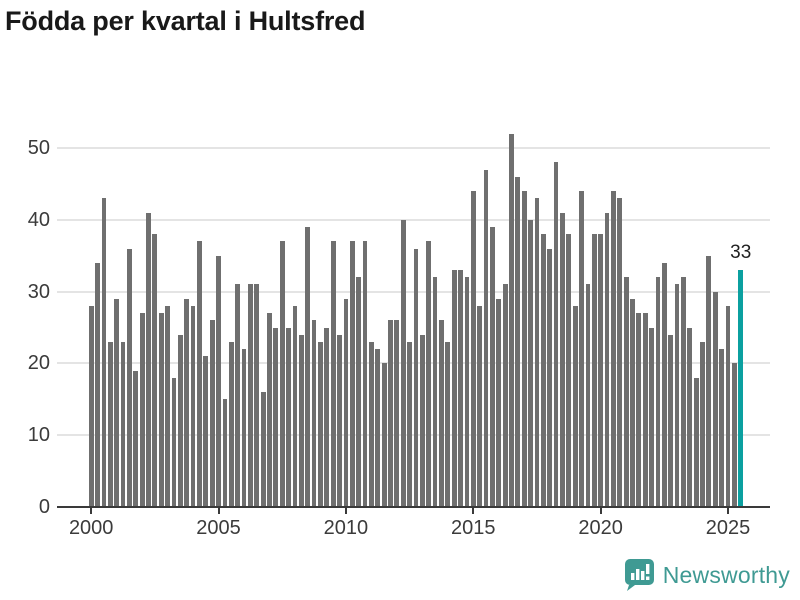 This screenshot has height=600, width=800. Describe the element at coordinates (44, 507) in the screenshot. I see `y-axis-label: 0` at that location.